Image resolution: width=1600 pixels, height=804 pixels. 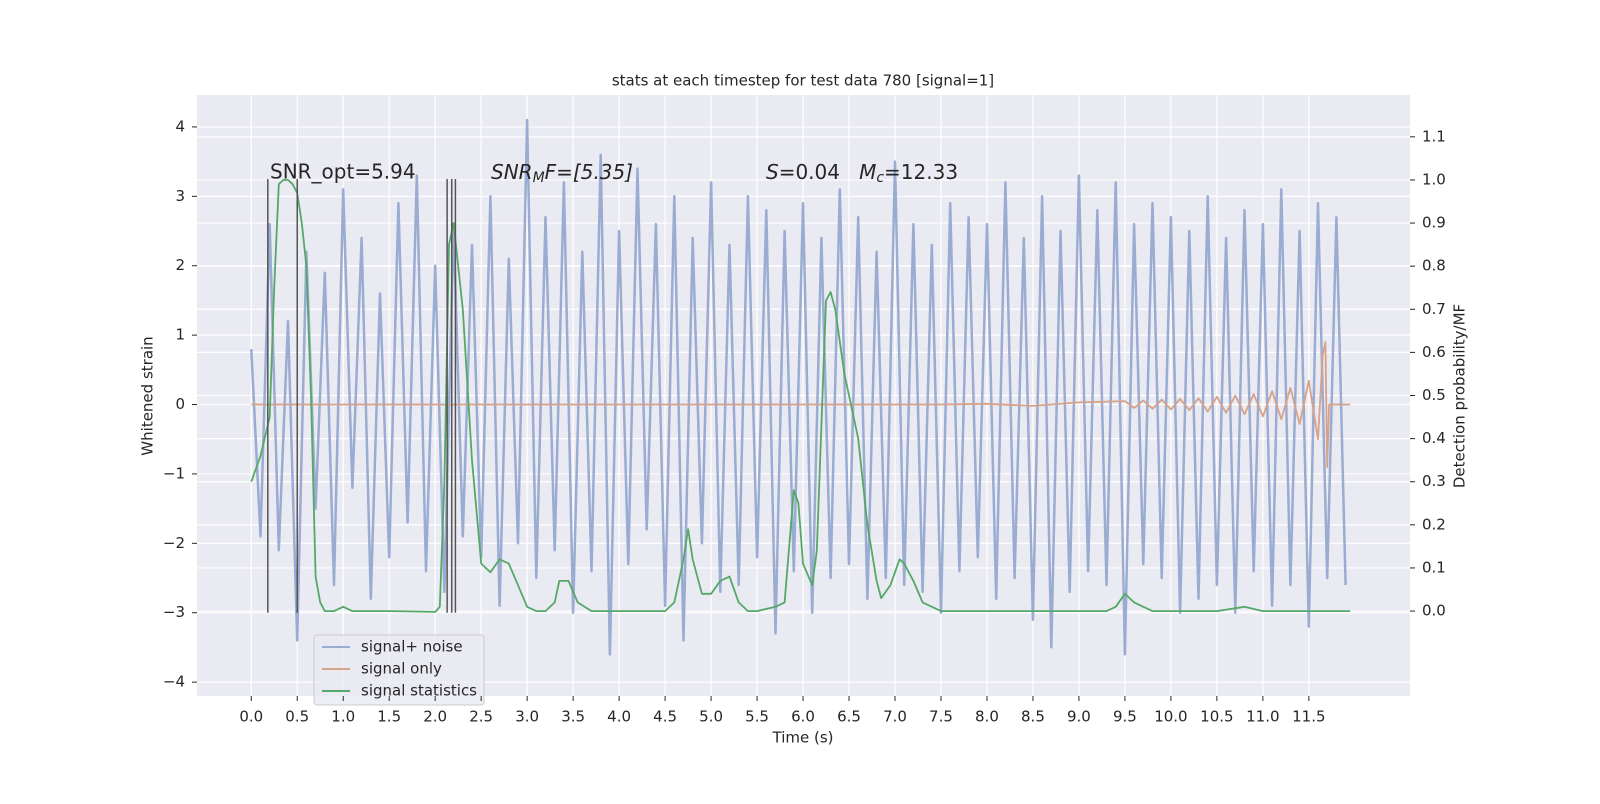 What do you see at coordinates (1434, 524) in the screenshot?
I see `y2-tick-label: 0.2` at bounding box center [1434, 524].